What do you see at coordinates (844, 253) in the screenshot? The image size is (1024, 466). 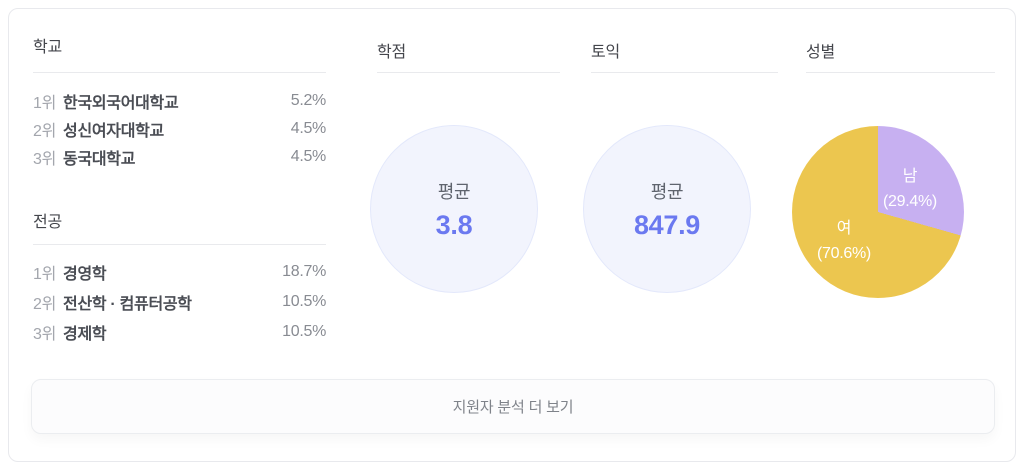 I see `female-percent: (70.6%)` at bounding box center [844, 253].